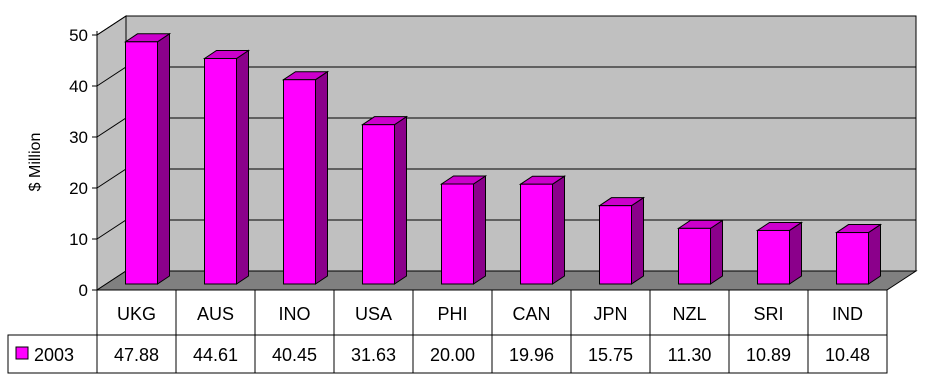 The width and height of the screenshot is (930, 375). What do you see at coordinates (373, 355) in the screenshot?
I see `value-label-usa: 31.63` at bounding box center [373, 355].